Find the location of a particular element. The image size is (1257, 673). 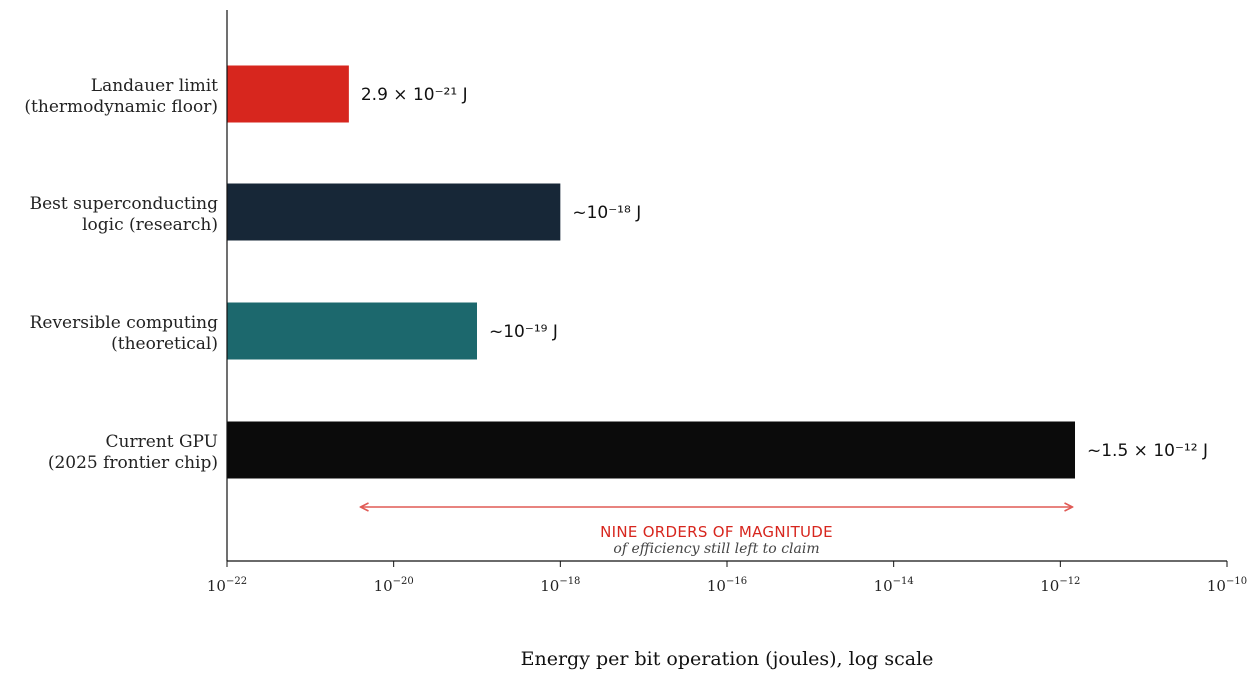

category-label-1: Best superconducting logic (research) is located at coordinates (124, 214).